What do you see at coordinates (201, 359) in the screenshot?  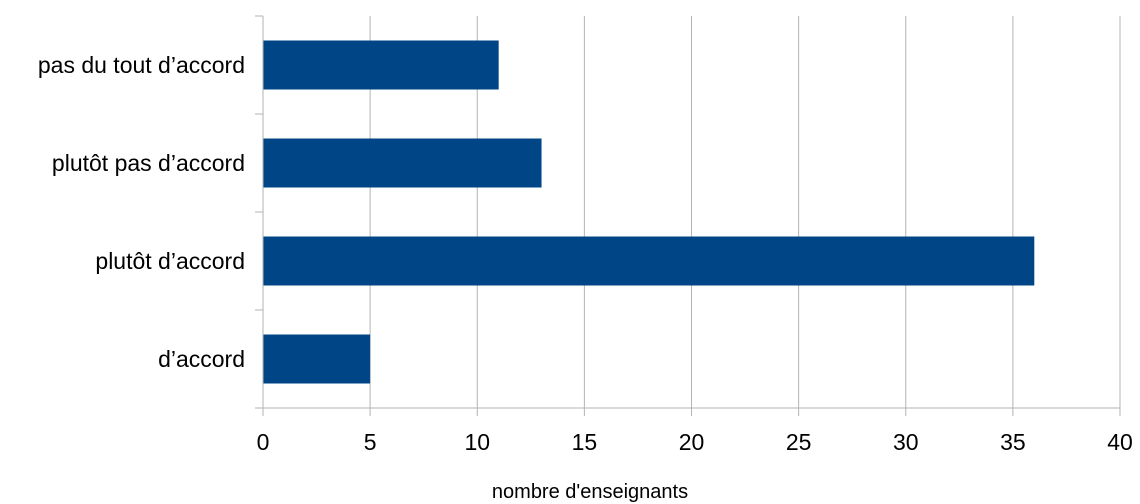 I see `category-label: d’accord` at bounding box center [201, 359].